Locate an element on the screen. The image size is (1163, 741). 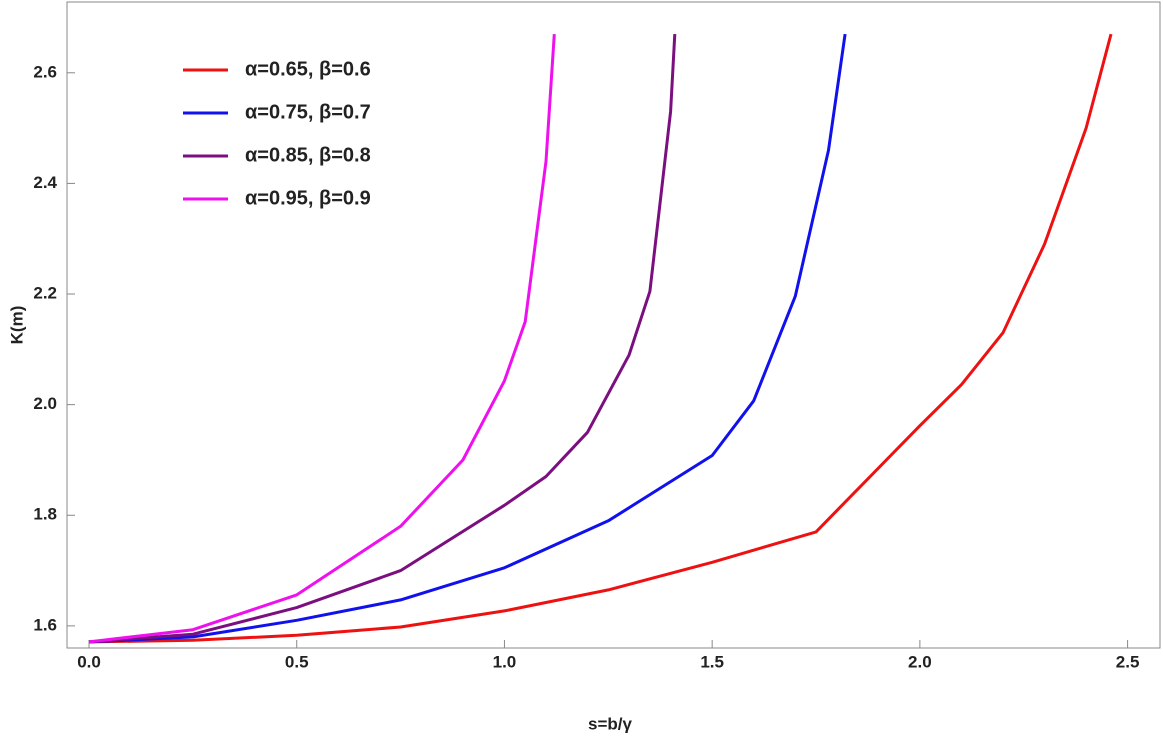
y-tick-label: 2.4 is located at coordinates (45, 182).